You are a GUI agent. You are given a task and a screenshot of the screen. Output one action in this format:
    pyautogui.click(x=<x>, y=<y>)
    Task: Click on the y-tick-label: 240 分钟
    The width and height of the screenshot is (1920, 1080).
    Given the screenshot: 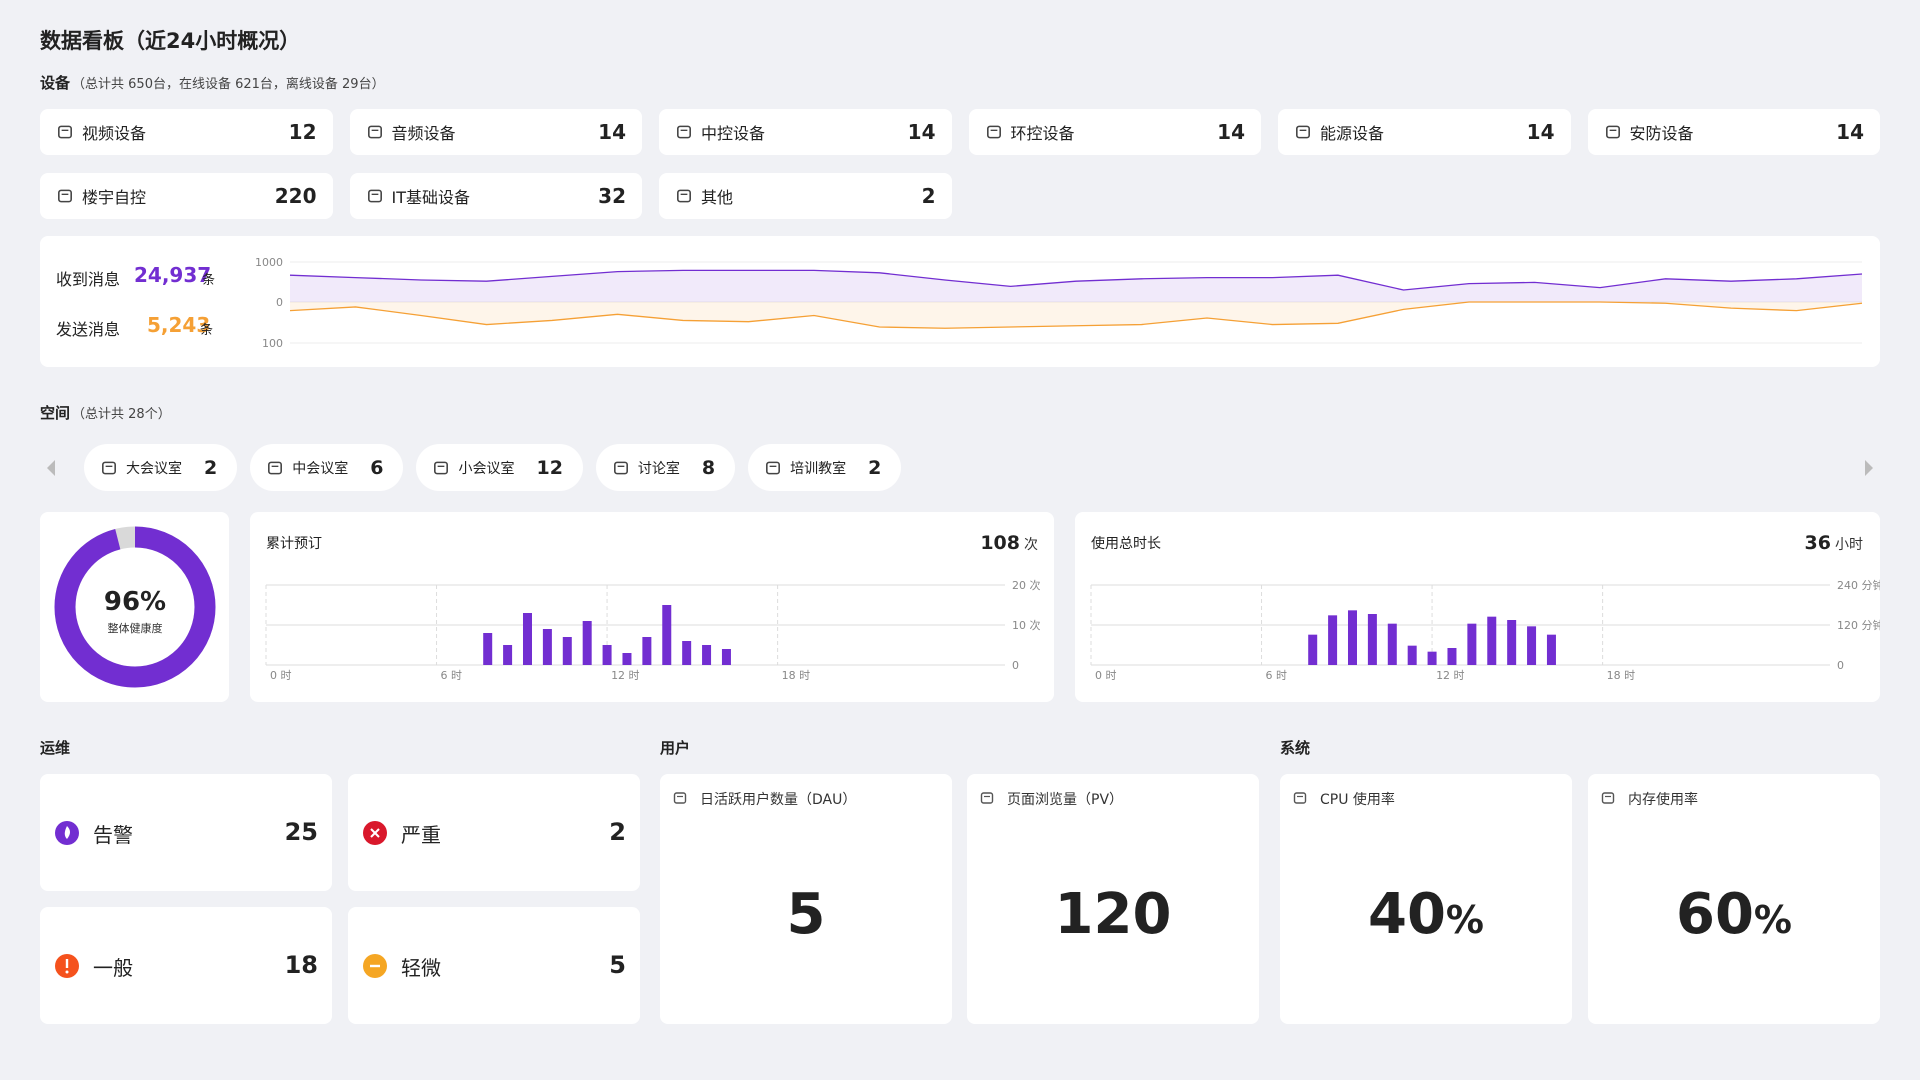 What is the action you would take?
    pyautogui.click(x=1858, y=585)
    